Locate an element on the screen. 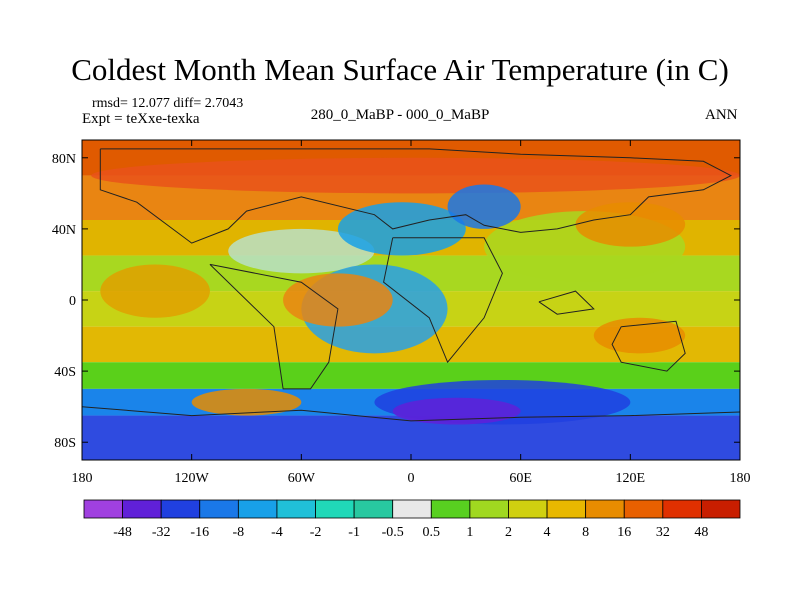 Image resolution: width=800 pixels, height=600 pixels. colorbar-label-14: 32 is located at coordinates (663, 532).